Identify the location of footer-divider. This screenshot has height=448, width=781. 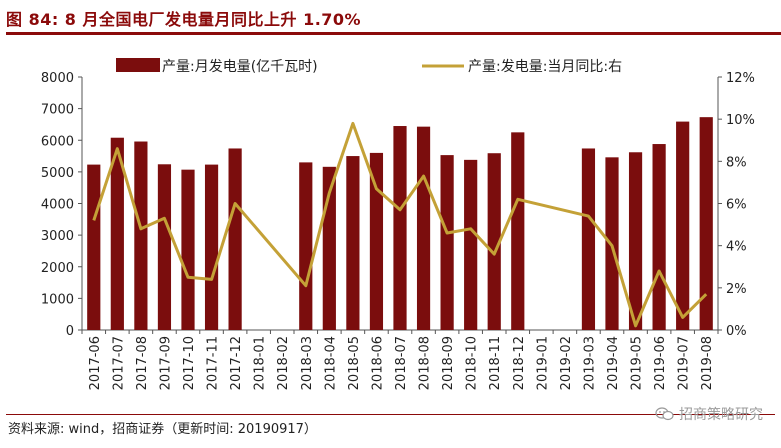
(390, 414).